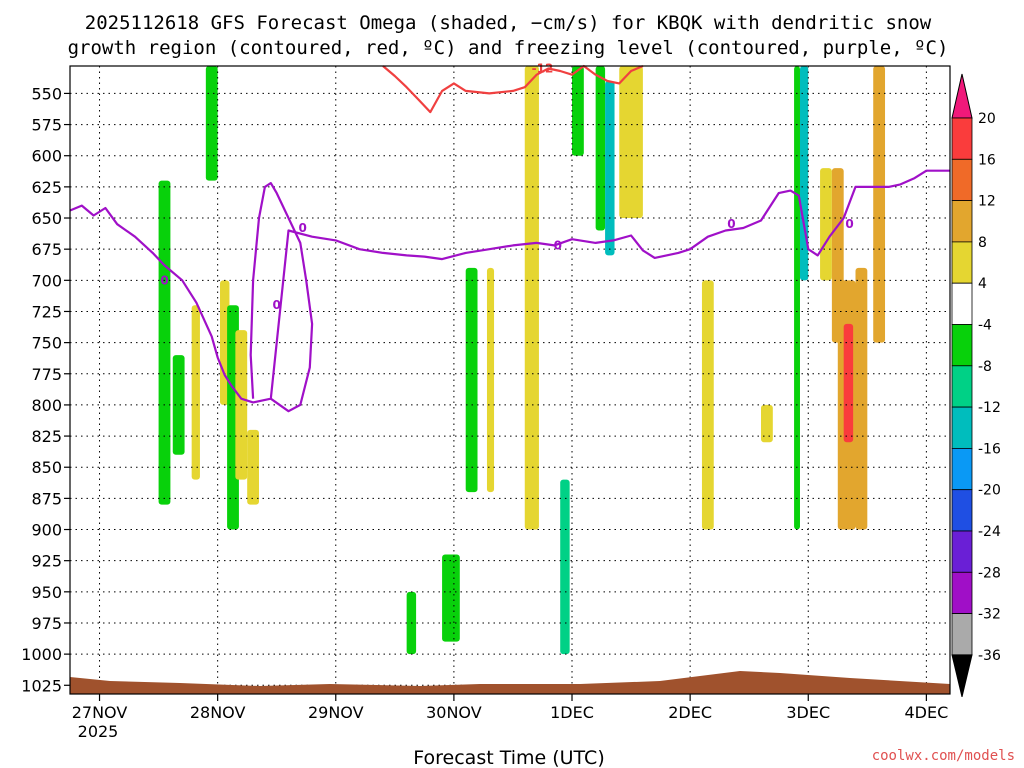  Describe the element at coordinates (46, 561) in the screenshot. I see `y-tick-label-15: 925` at that location.